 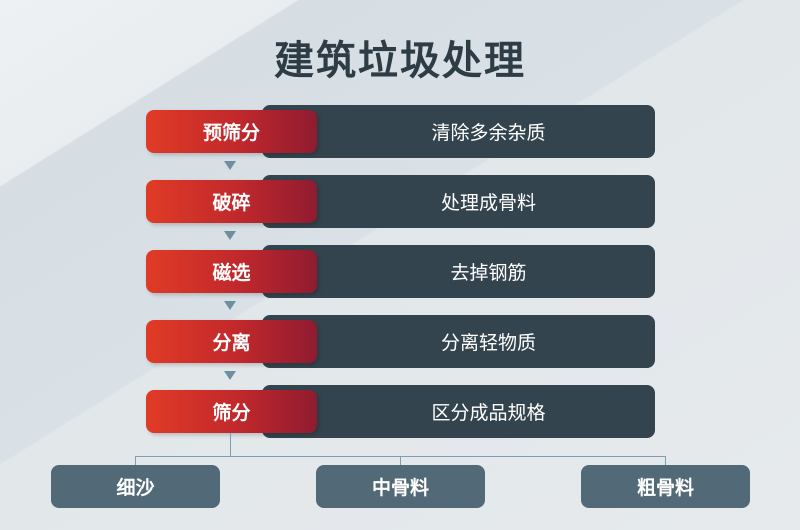 What do you see at coordinates (665, 486) in the screenshot?
I see `output-coarse-aggregate: 粗骨料` at bounding box center [665, 486].